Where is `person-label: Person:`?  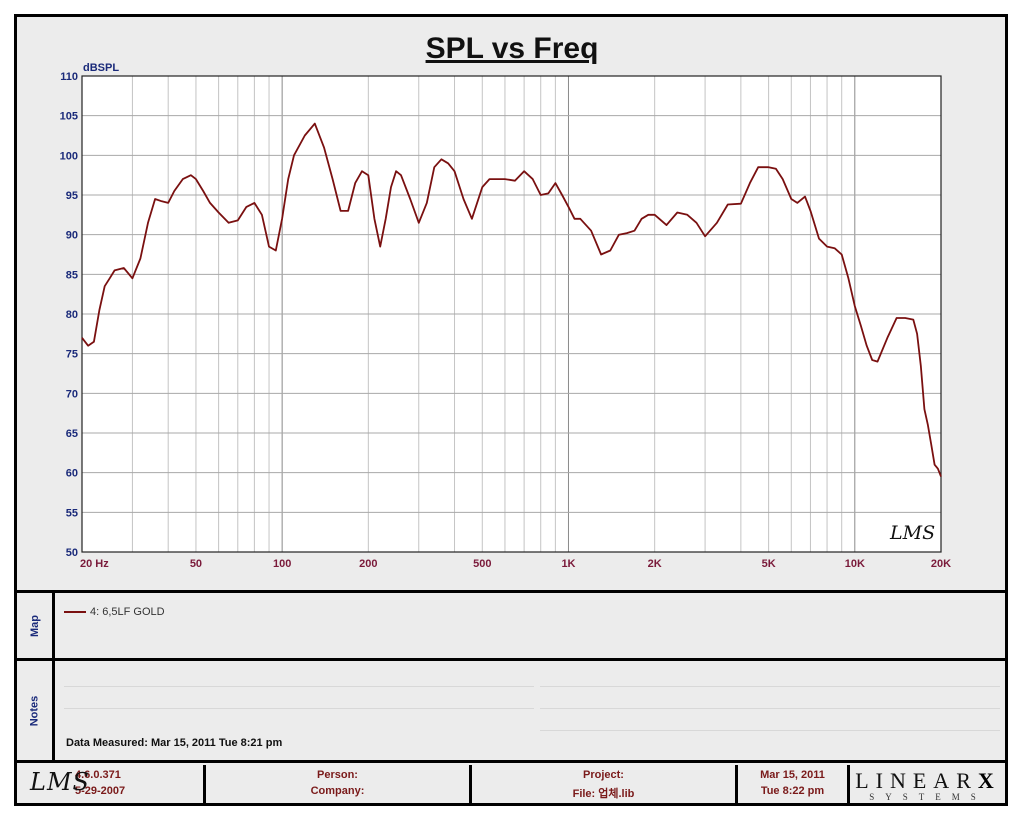 person-label: Person: is located at coordinates (337, 775).